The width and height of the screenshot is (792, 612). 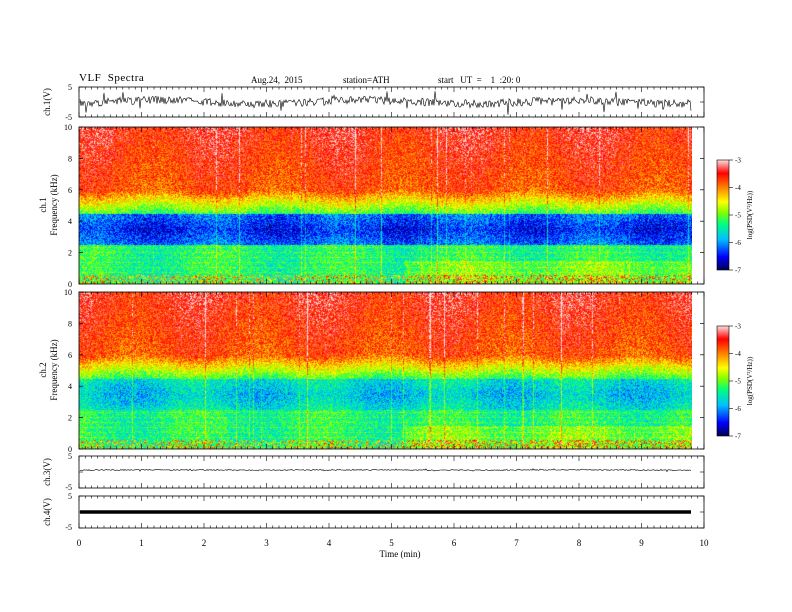 I want to click on ch1-colorbar-tick: -7, so click(x=738, y=271).